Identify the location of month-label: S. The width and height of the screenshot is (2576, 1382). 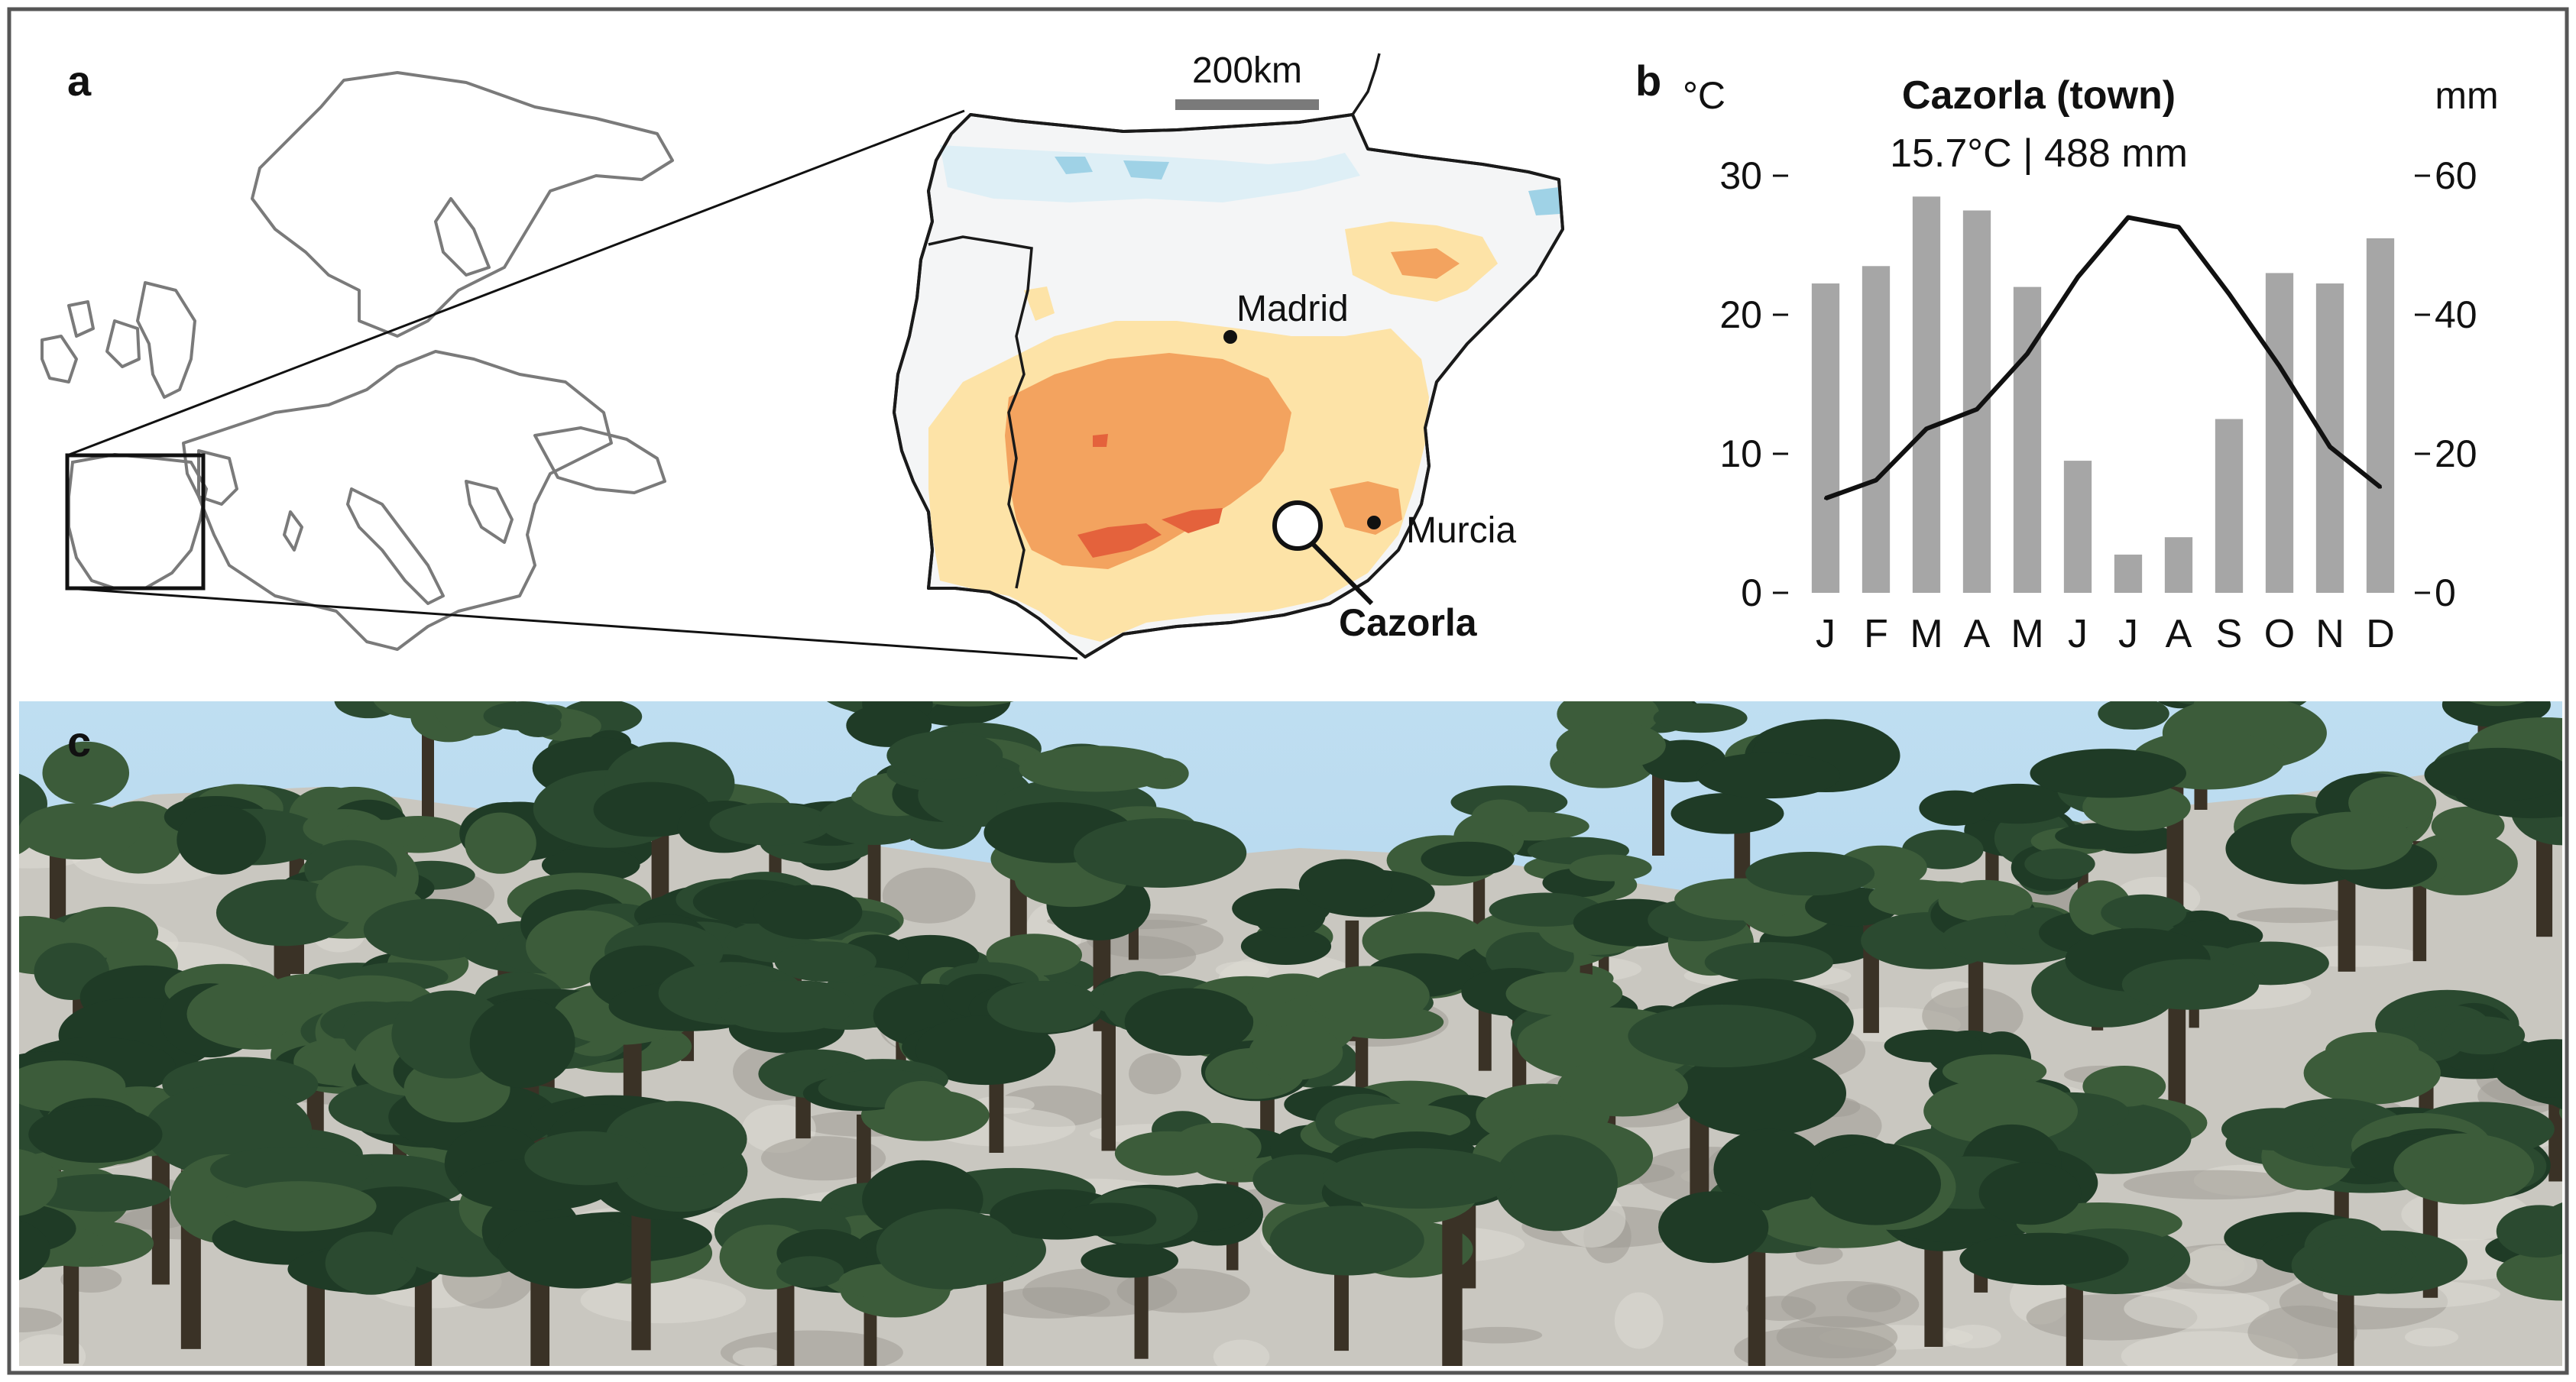
(2230, 634).